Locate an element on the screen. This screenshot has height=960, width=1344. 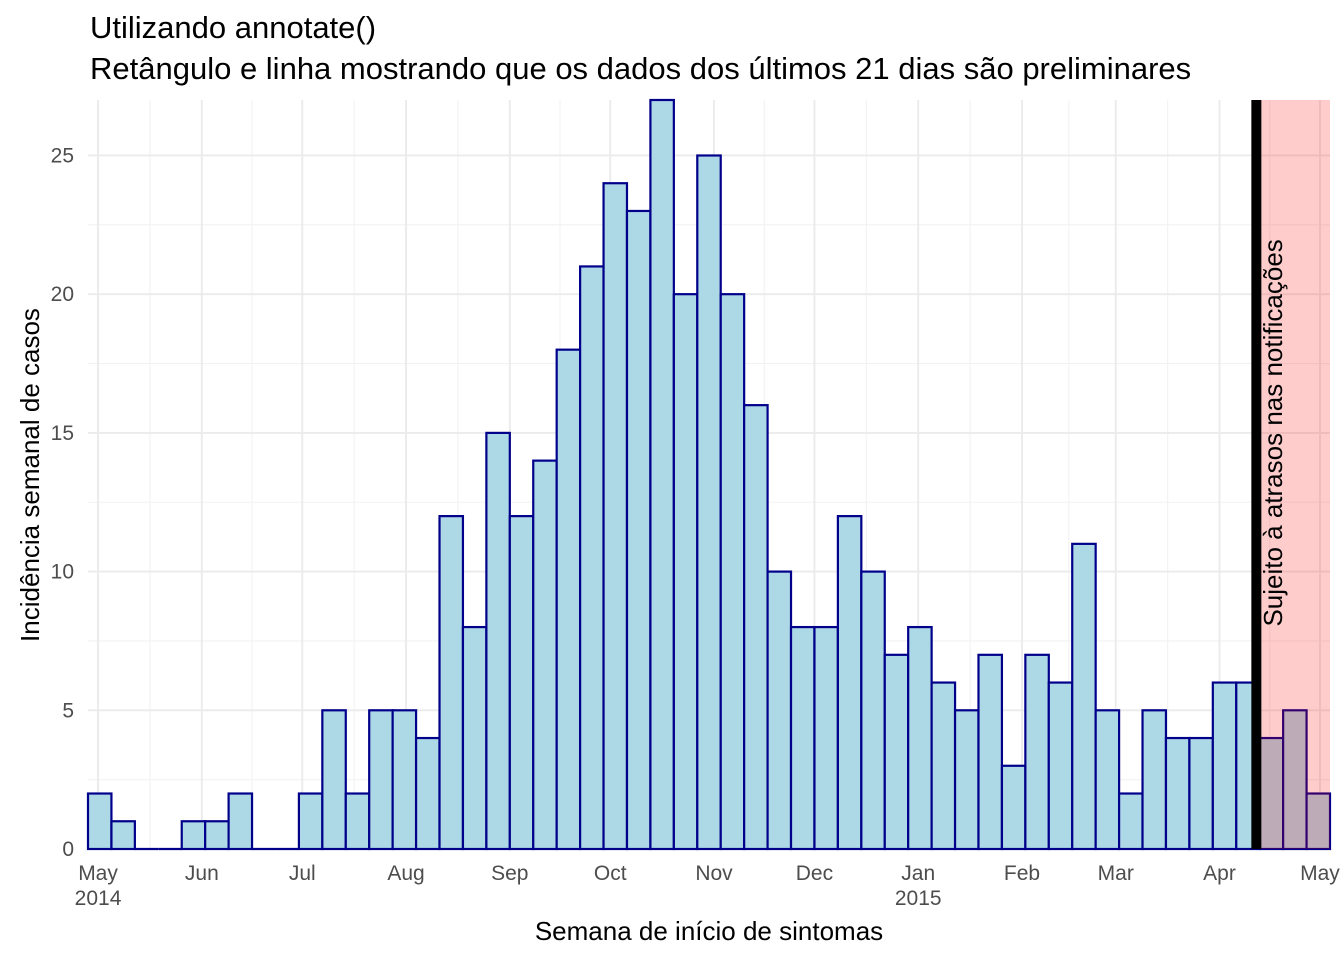
x-tick-year-label: 2014 is located at coordinates (98, 898).